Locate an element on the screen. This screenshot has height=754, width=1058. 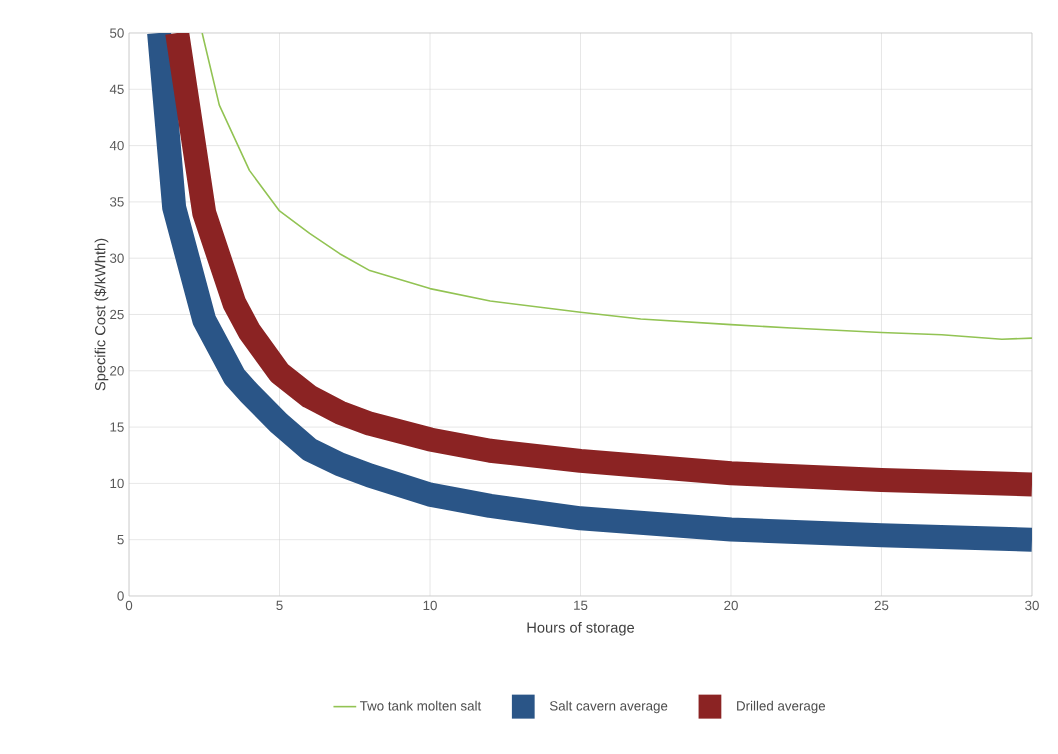
x-tick-label: 20 is located at coordinates (731, 605).